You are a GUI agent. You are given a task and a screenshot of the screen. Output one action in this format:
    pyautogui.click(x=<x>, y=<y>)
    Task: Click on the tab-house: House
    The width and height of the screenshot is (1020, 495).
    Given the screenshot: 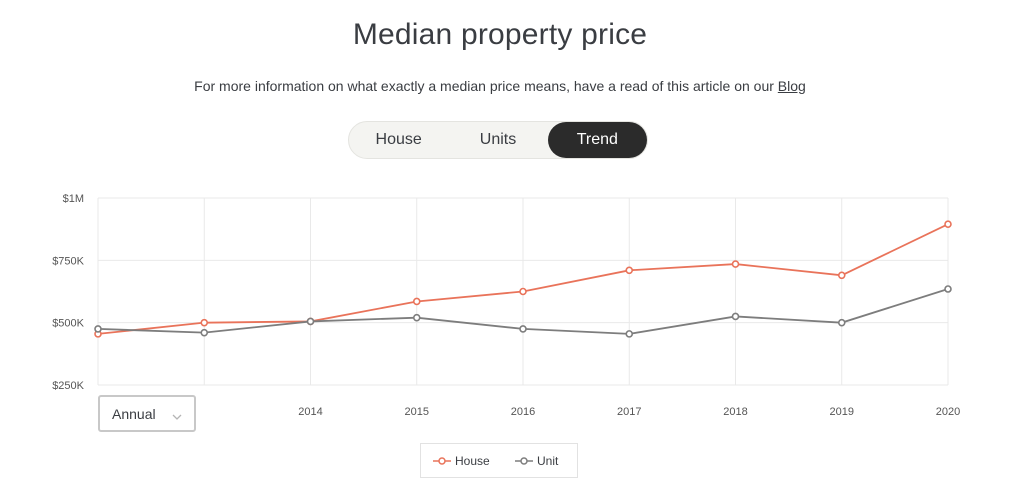 What is the action you would take?
    pyautogui.click(x=398, y=139)
    